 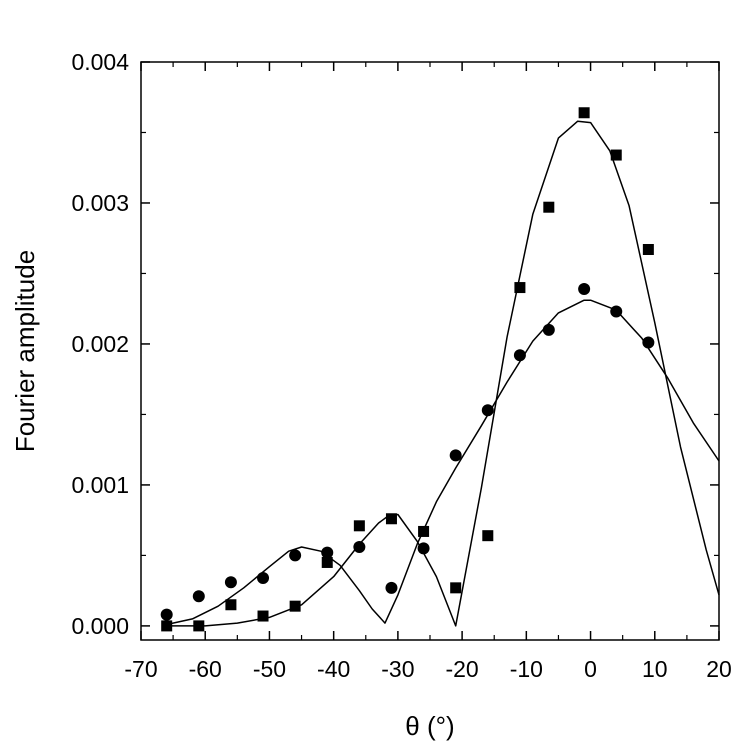 What do you see at coordinates (719, 669) in the screenshot?
I see `x-tick-label: 20` at bounding box center [719, 669].